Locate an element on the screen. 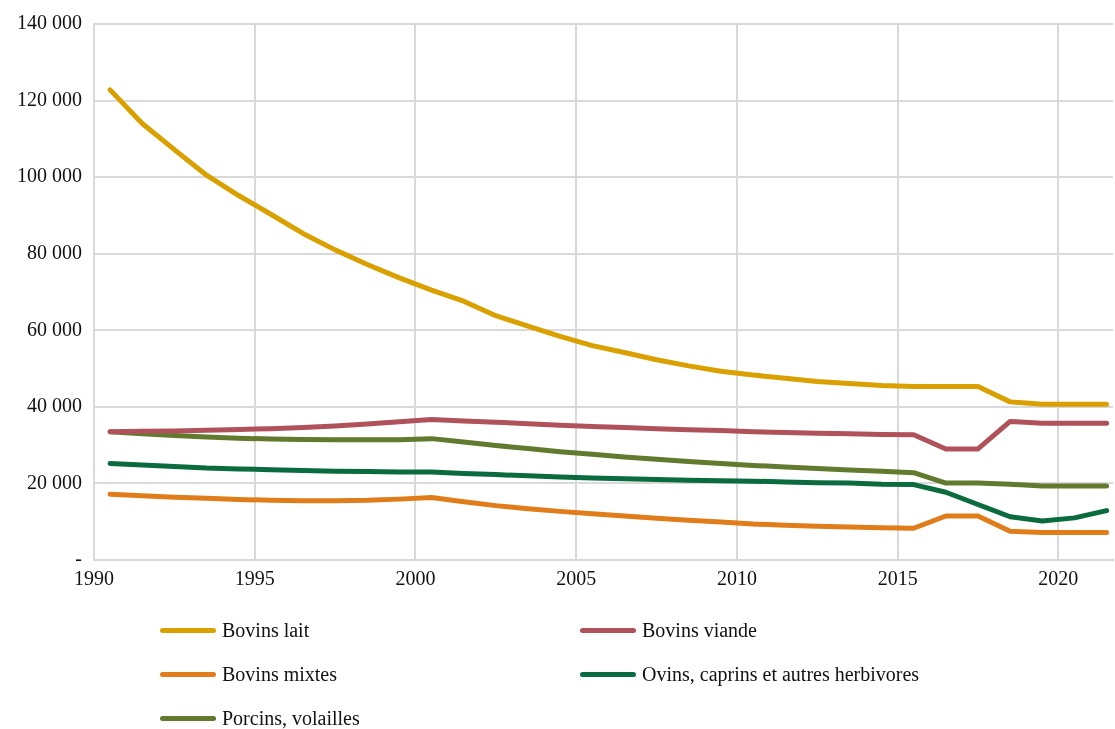  y-tick-label: - is located at coordinates (78, 558).